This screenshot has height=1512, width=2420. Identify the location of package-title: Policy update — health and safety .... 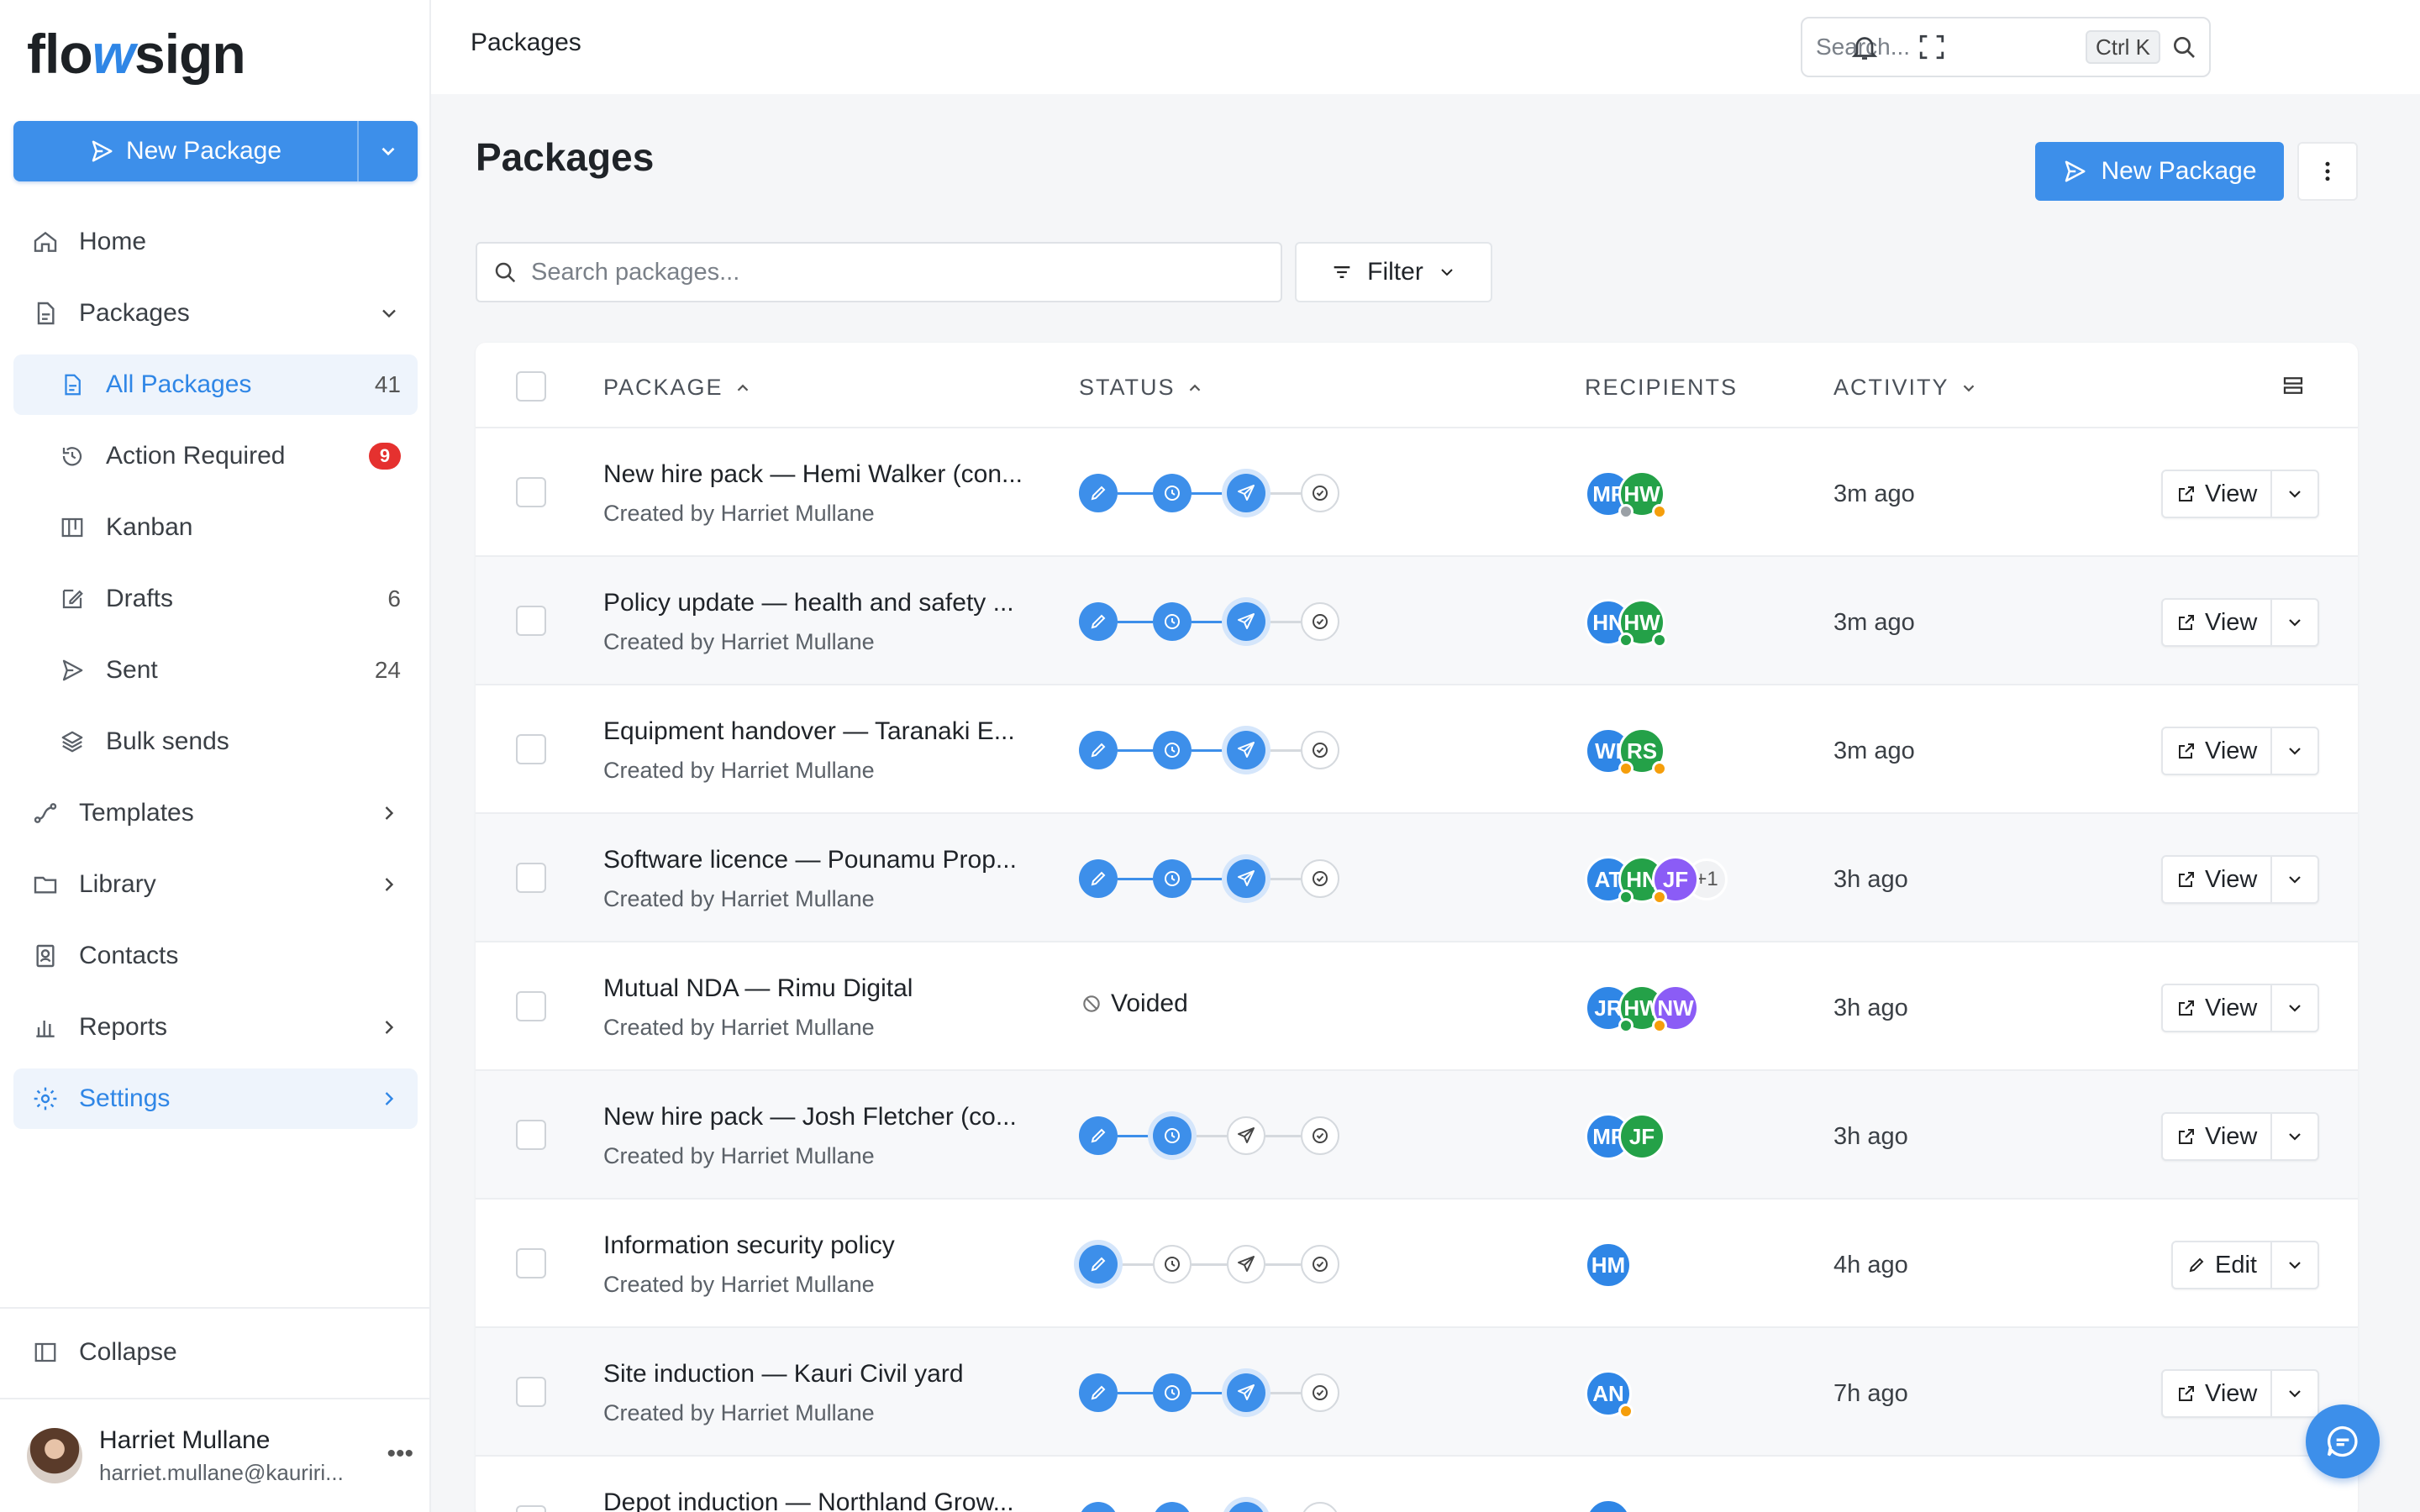
(809, 603).